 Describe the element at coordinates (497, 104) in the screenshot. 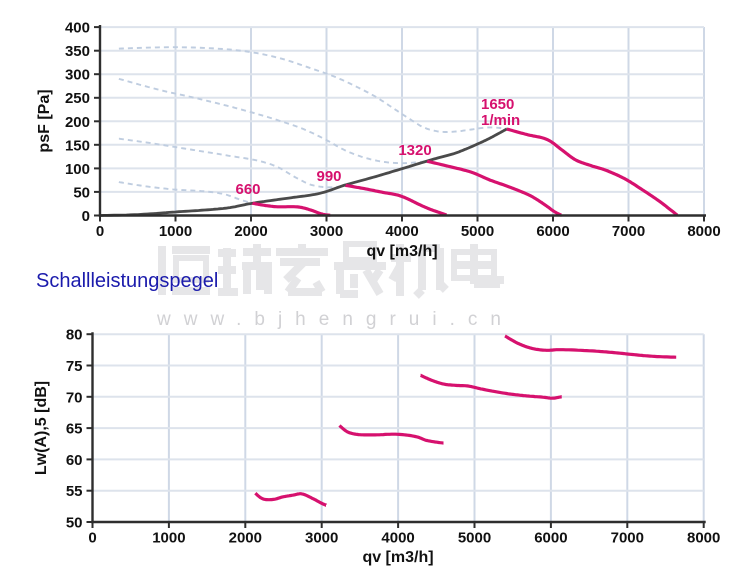

I see `svg-text: 1650` at that location.